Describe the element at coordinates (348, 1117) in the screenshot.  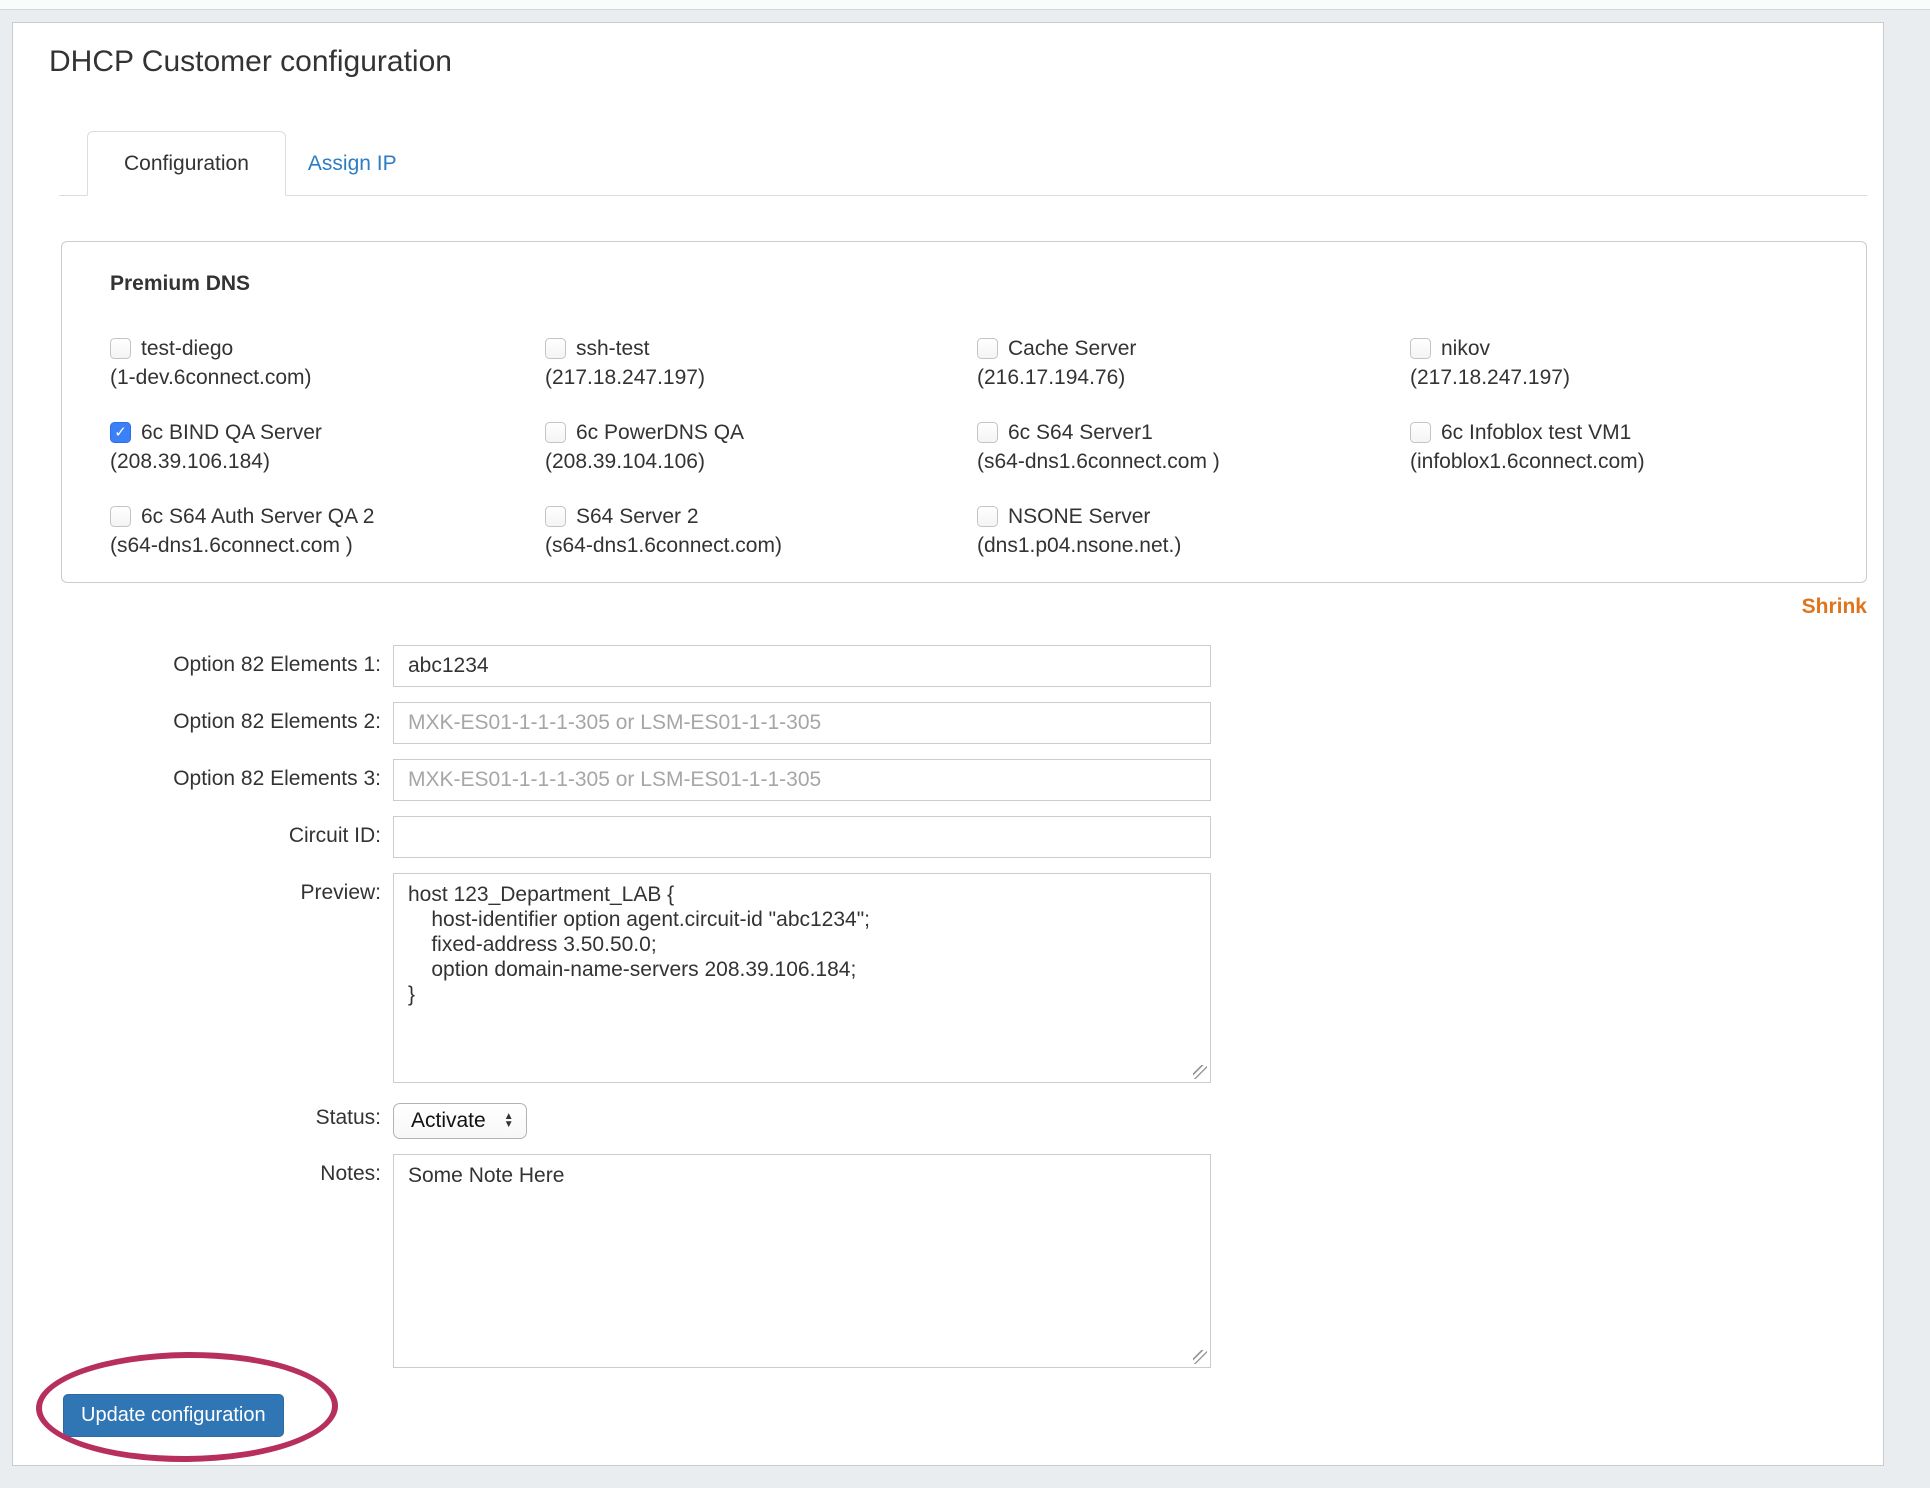
I see `status-label: Status:` at that location.